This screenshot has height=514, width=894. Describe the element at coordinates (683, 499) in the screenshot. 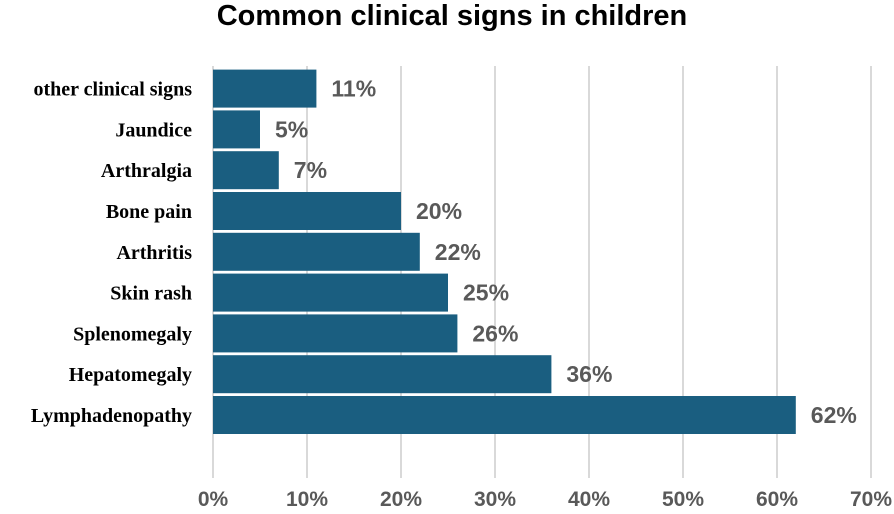

I see `x-tick-label-50: 50%` at that location.